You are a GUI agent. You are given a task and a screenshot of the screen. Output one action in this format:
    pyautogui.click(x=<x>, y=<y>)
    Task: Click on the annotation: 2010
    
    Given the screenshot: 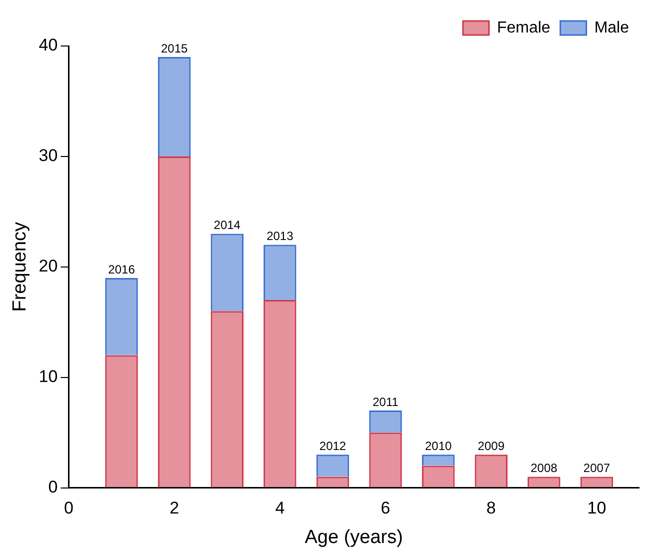 What is the action you would take?
    pyautogui.click(x=438, y=445)
    